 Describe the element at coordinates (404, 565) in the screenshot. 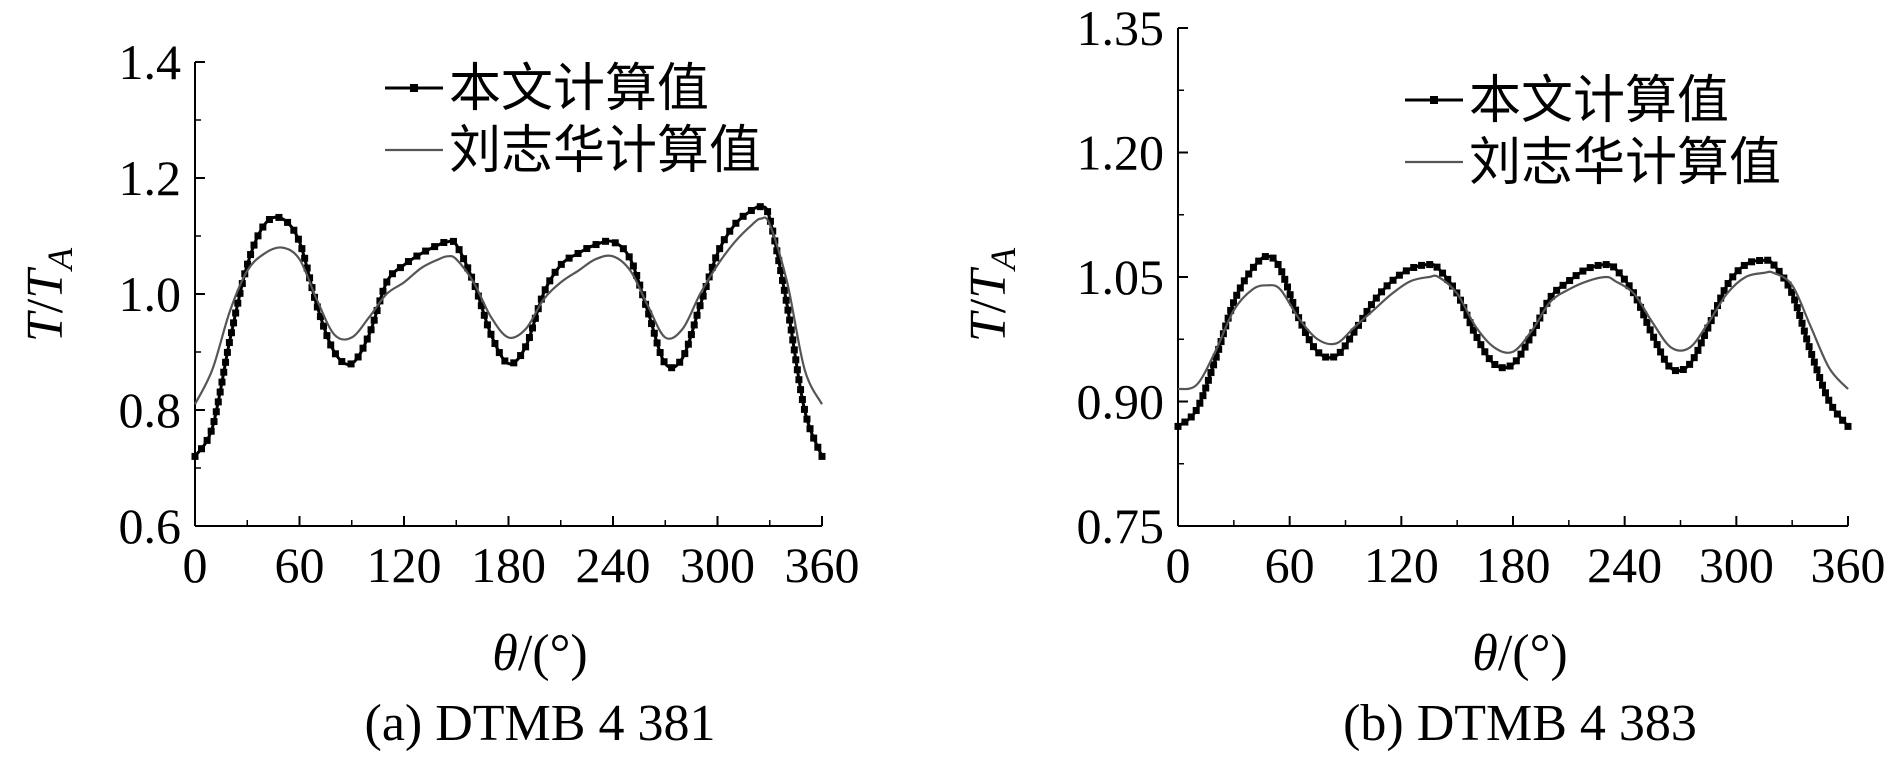

I see `x-tick-label: 120` at that location.